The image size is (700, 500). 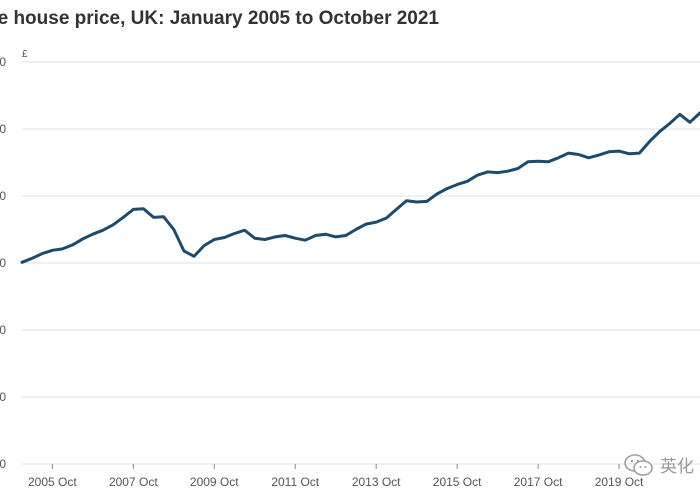 I want to click on y-tick-label: 300000, so click(x=3, y=62).